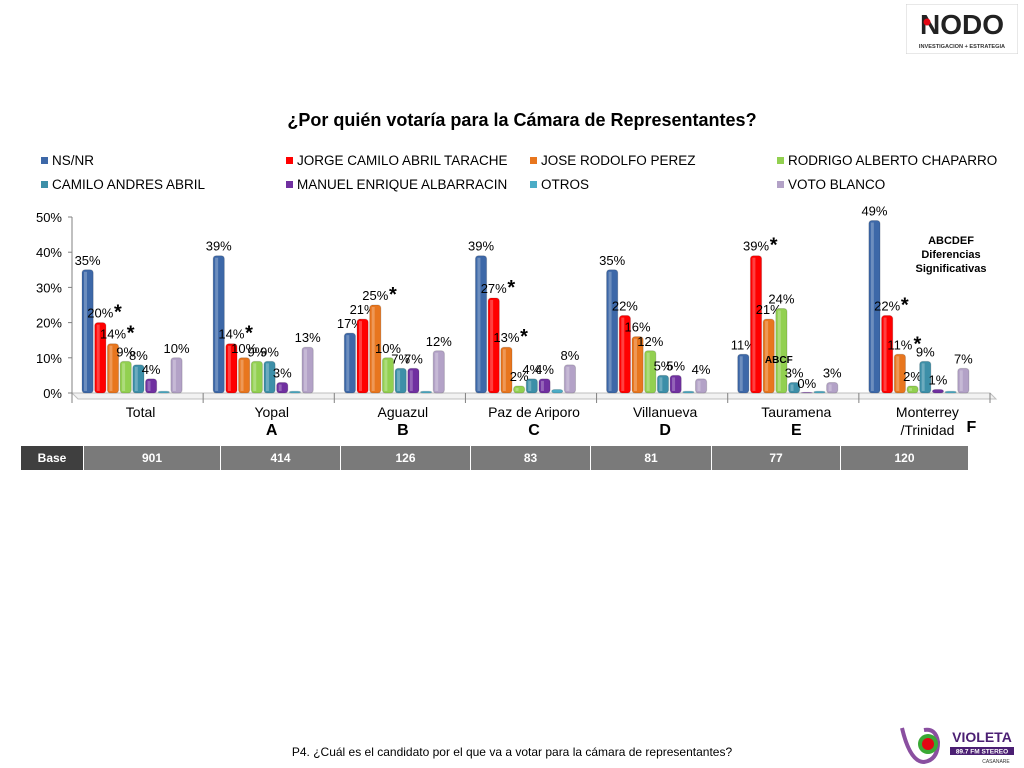 The height and width of the screenshot is (768, 1024). What do you see at coordinates (534, 430) in the screenshot?
I see `category-code: C` at bounding box center [534, 430].